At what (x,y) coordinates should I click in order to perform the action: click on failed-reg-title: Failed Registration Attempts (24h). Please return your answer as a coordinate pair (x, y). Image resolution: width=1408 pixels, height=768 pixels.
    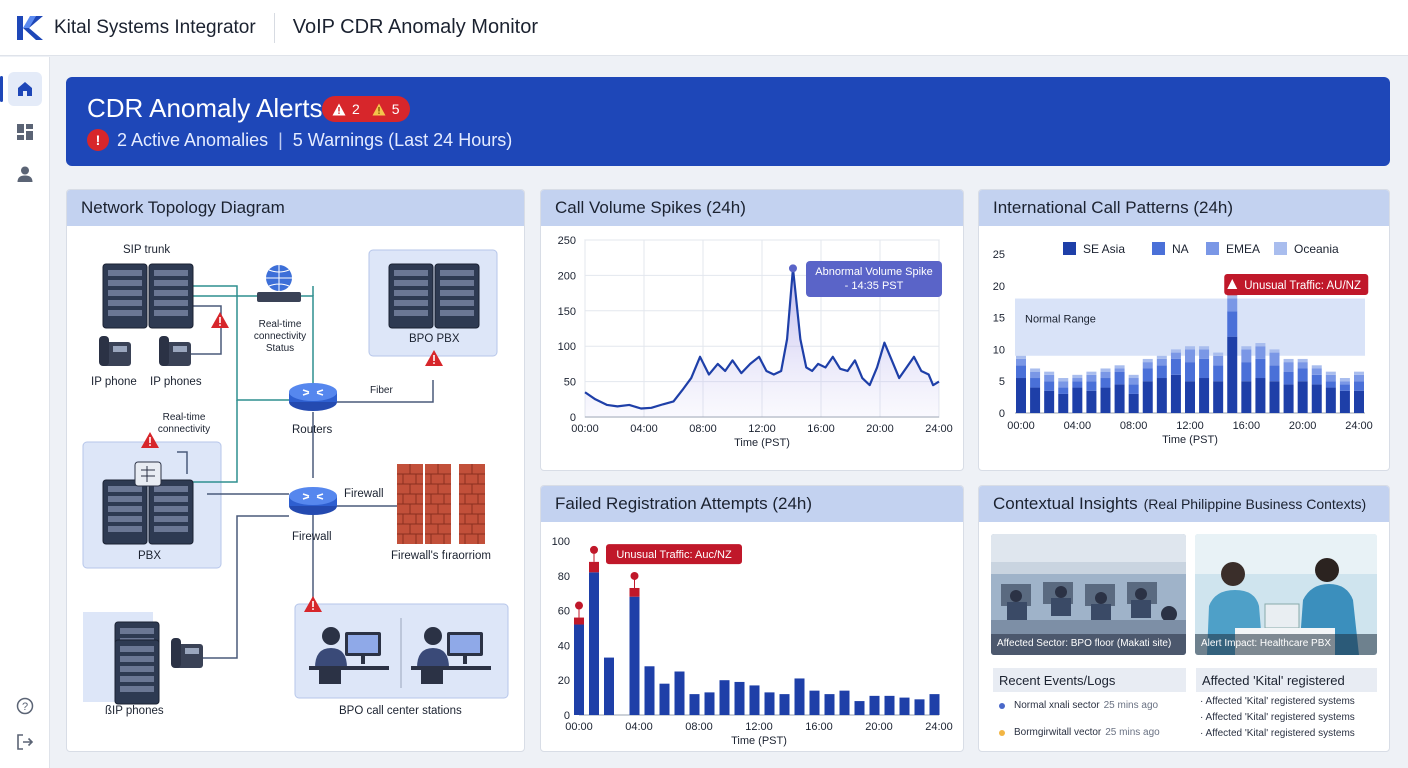
    Looking at the image, I should click on (752, 504).